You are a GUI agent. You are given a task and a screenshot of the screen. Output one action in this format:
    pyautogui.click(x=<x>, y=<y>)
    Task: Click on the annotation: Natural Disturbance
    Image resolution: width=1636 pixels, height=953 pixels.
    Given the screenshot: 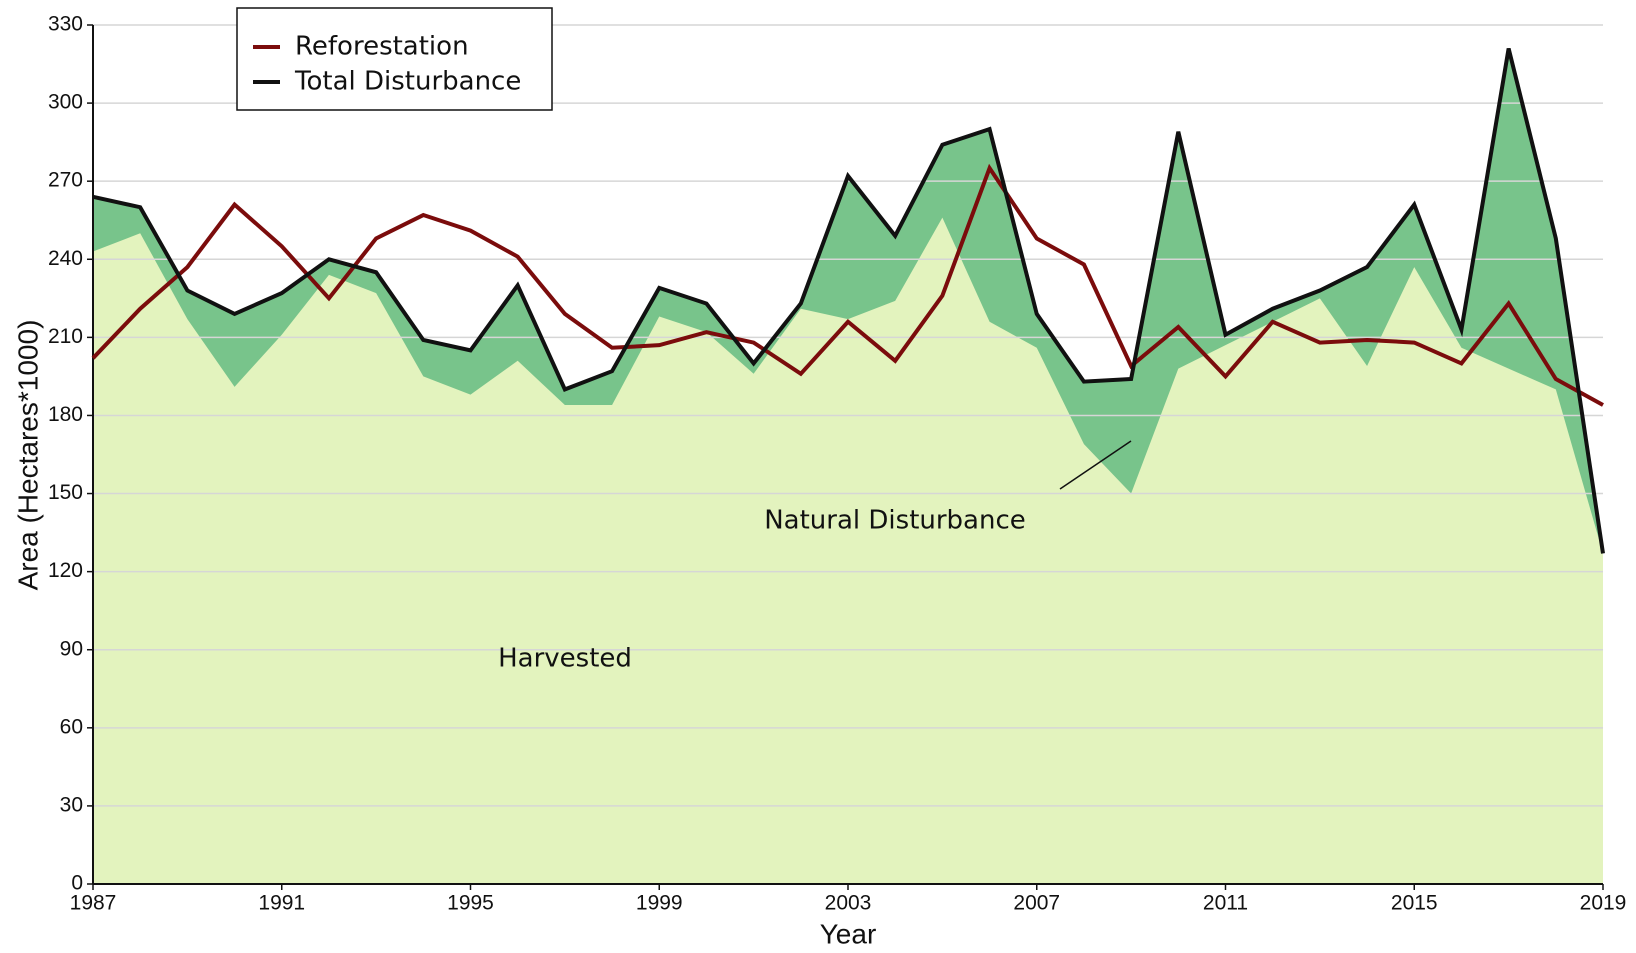 What is the action you would take?
    pyautogui.click(x=895, y=521)
    